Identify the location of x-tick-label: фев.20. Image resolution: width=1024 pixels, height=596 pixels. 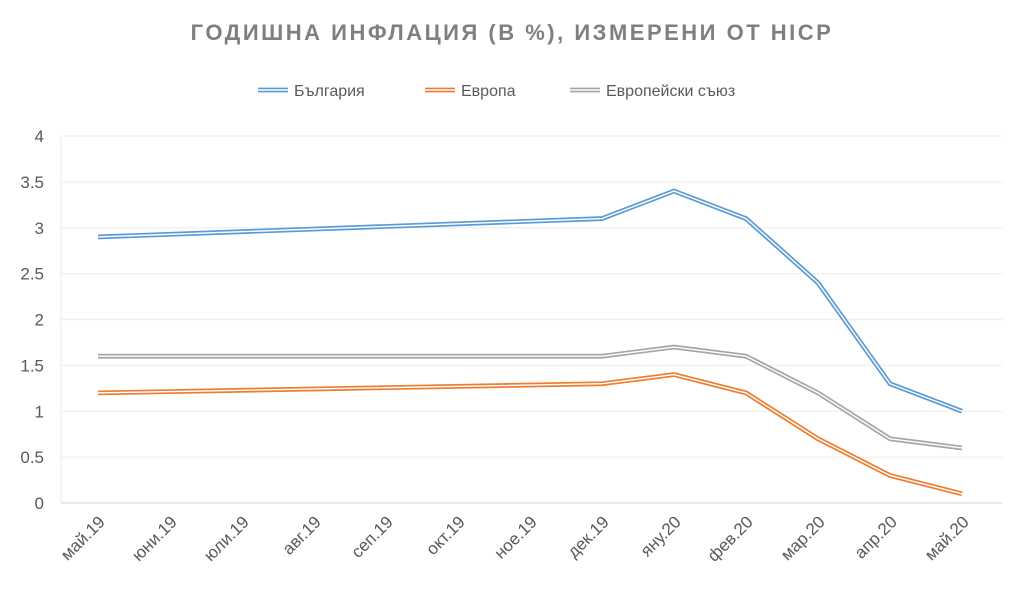
(730, 538).